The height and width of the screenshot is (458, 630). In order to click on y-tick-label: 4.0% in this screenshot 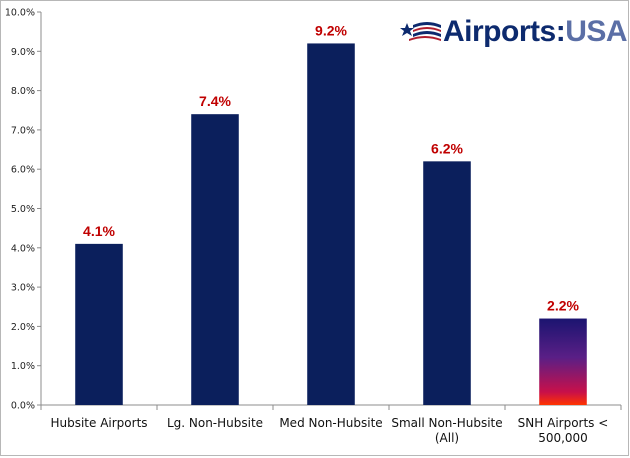, I will do `click(23, 248)`.